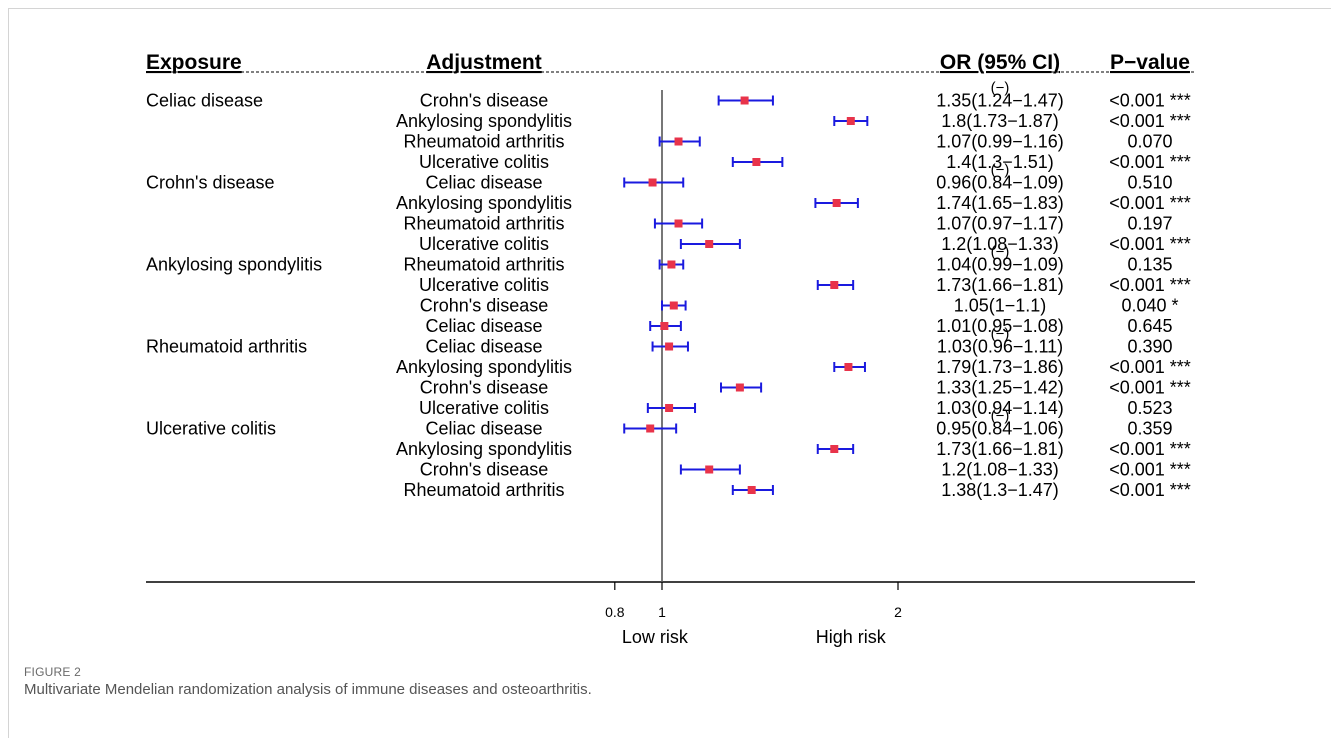 The height and width of the screenshot is (738, 1331). What do you see at coordinates (1000, 265) in the screenshot?
I see `or-ci-value: 1.04(0.99−1.09)` at bounding box center [1000, 265].